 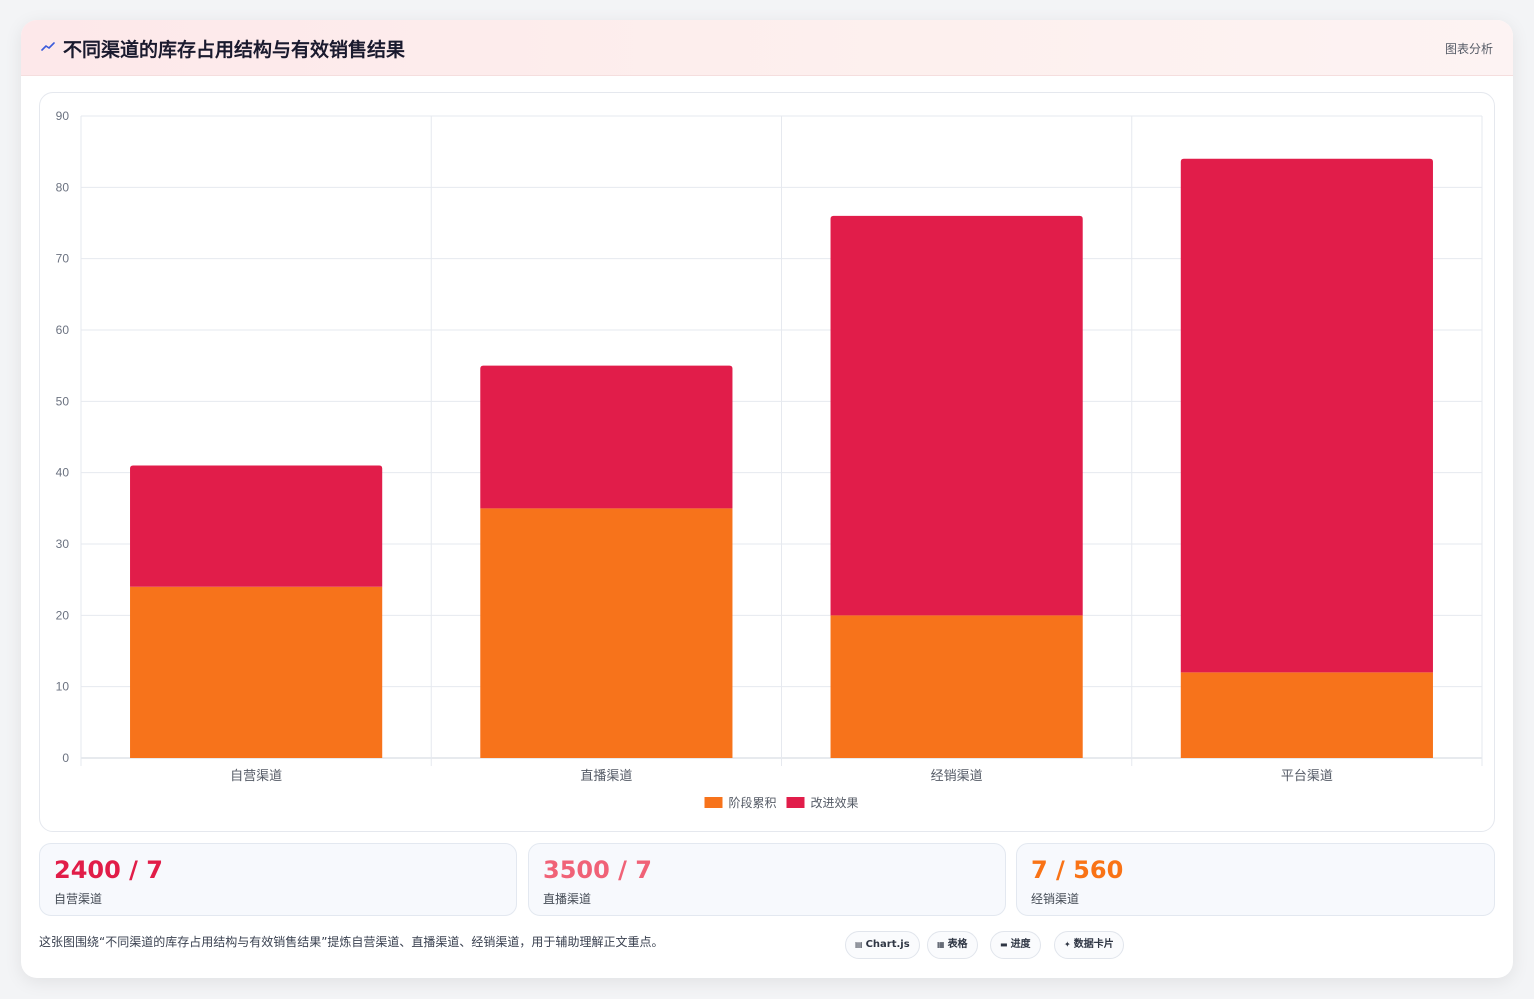 I want to click on y-tick-label: 60, so click(x=63, y=330).